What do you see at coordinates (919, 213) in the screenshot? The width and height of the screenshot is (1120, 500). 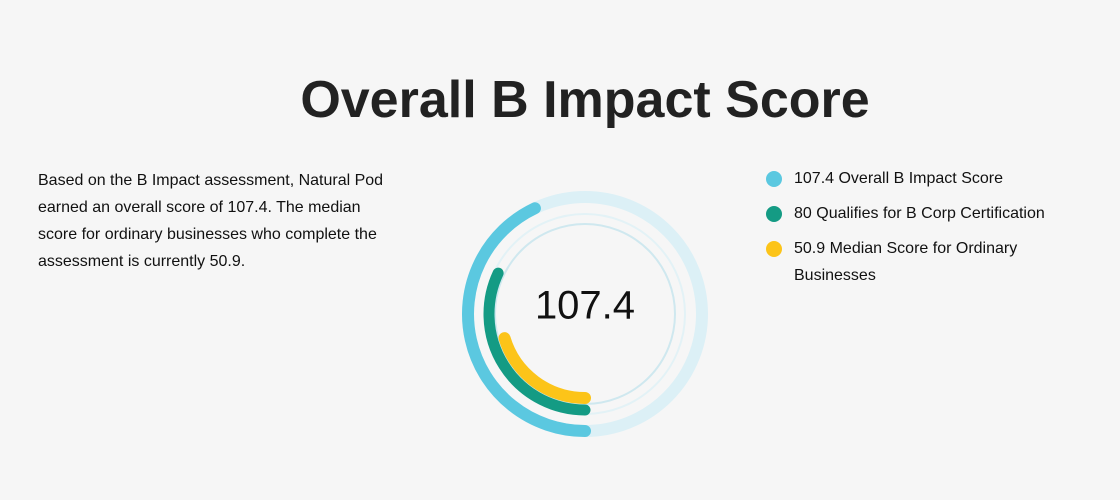 I see `legend-label: 80 Qualifies for B Corp Certification` at bounding box center [919, 213].